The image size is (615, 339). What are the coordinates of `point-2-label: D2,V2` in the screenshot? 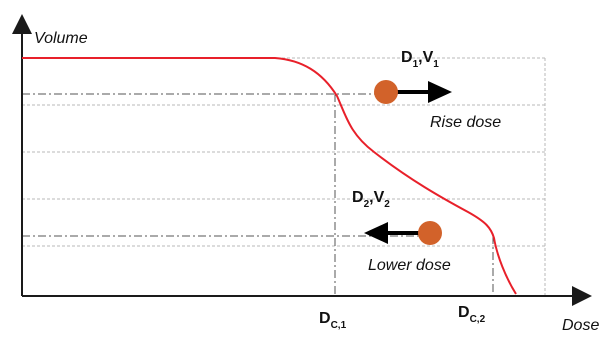 It's located at (371, 199).